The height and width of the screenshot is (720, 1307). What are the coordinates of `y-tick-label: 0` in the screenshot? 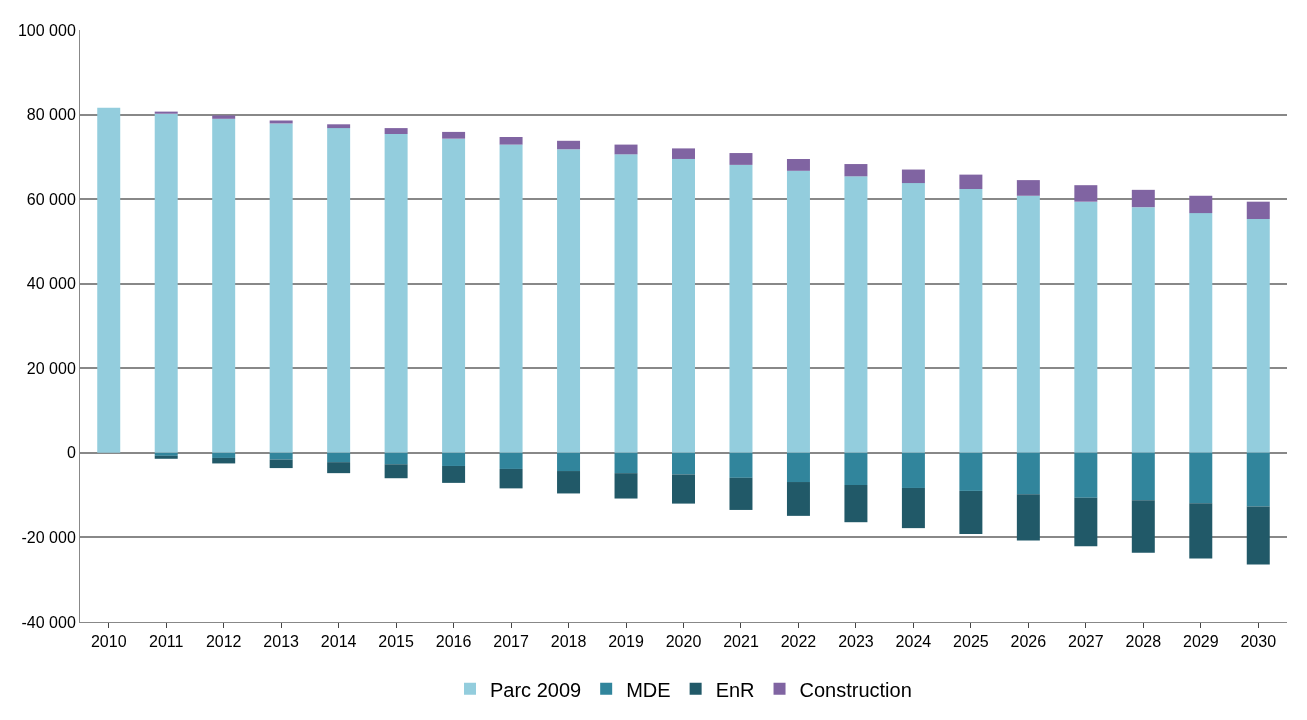 It's located at (71, 453).